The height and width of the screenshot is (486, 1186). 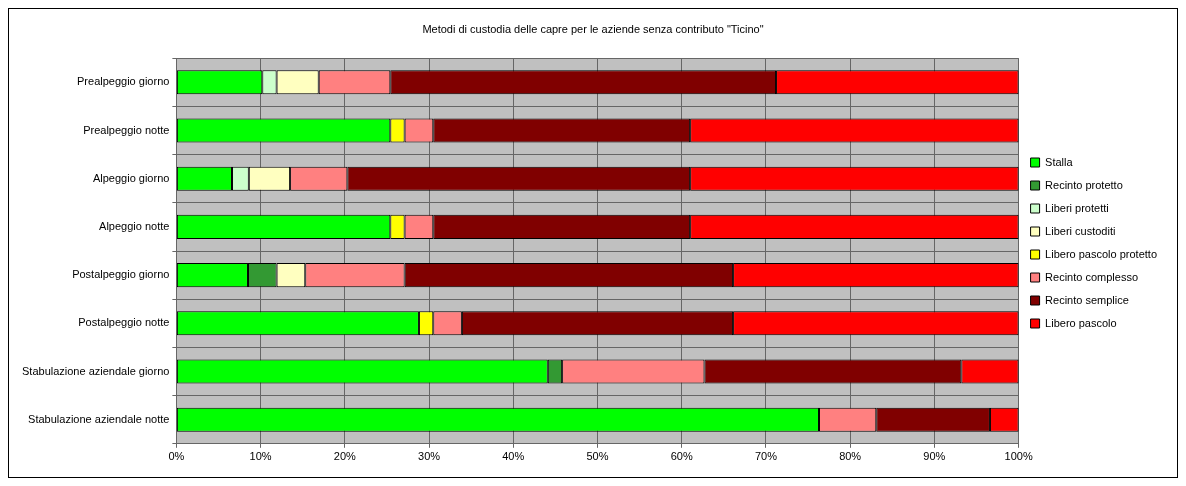 I want to click on y-tick-label: Alpeggio notte, so click(x=134, y=225).